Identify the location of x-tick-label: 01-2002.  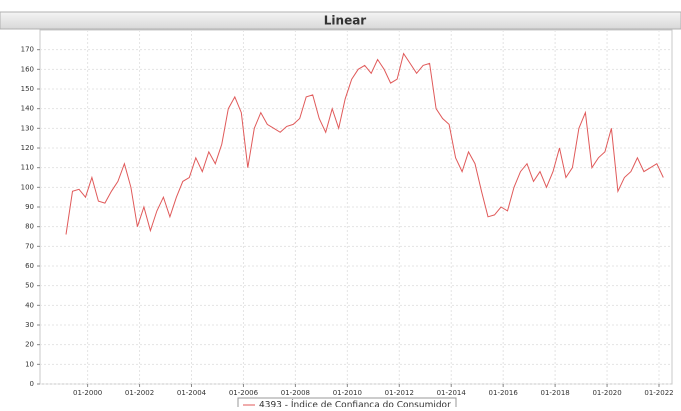
(139, 393).